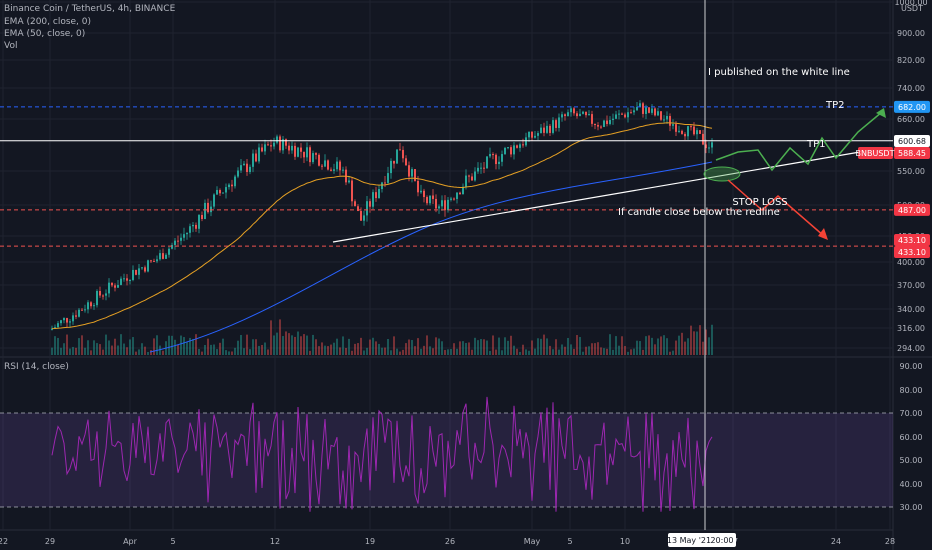  Describe the element at coordinates (721, 540) in the screenshot. I see `crosshair-time-label: 20:00` at that location.